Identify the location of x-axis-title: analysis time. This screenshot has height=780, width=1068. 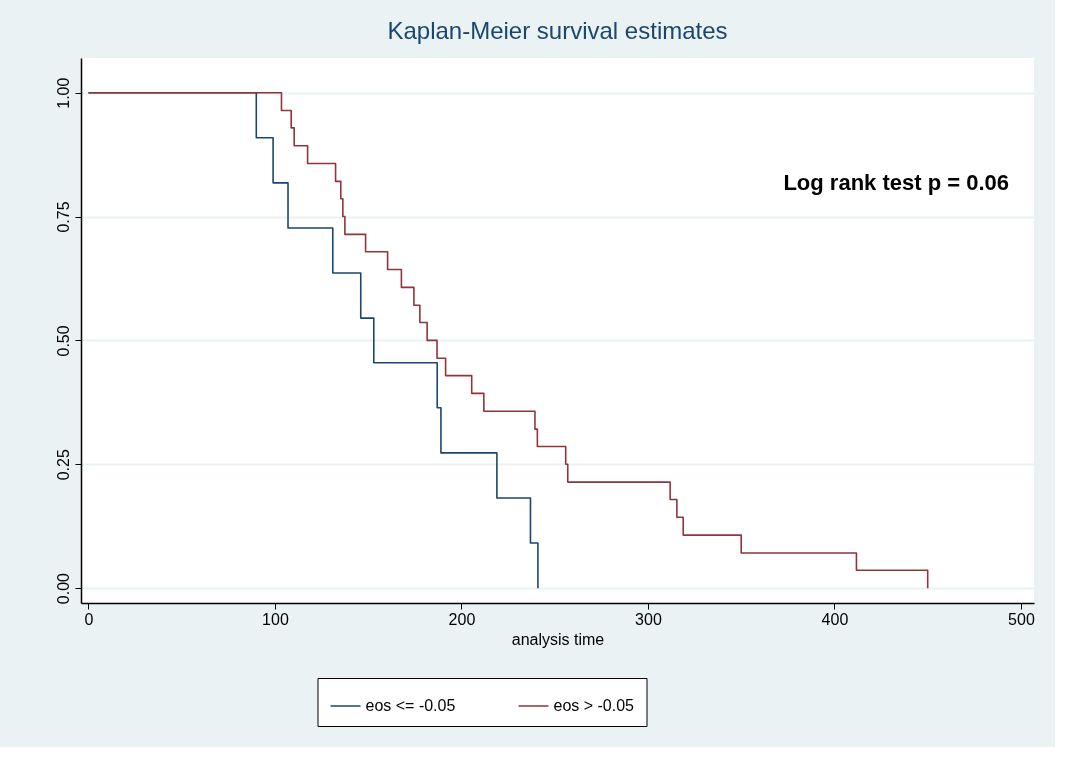
(558, 639).